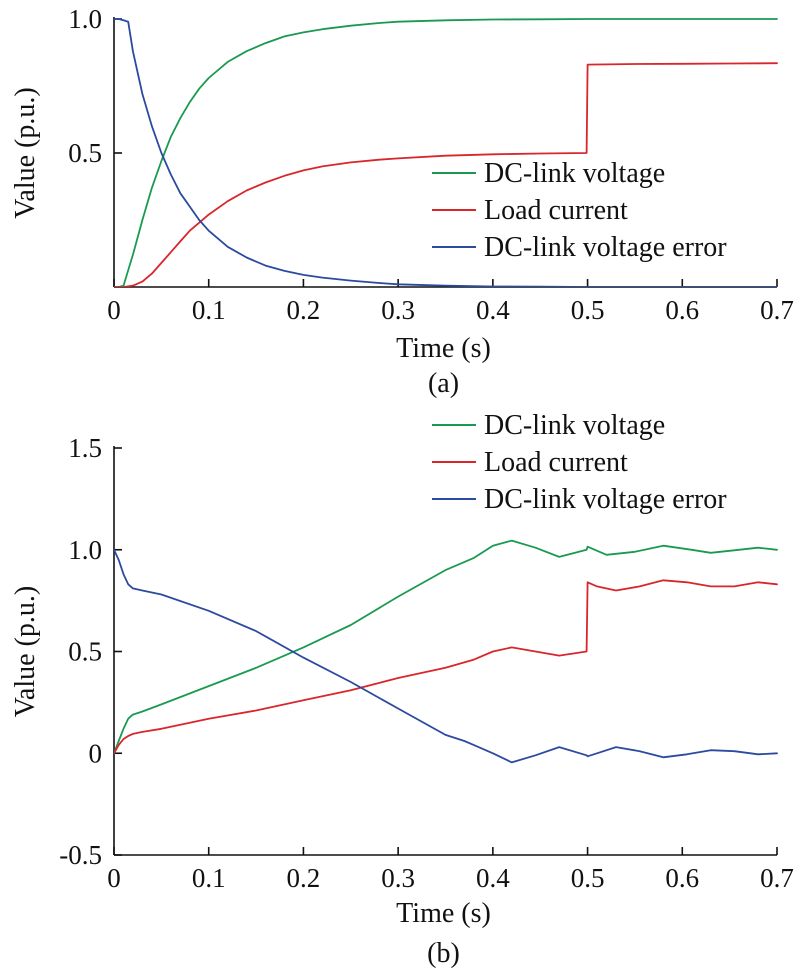 The image size is (798, 979). What do you see at coordinates (443, 383) in the screenshot?
I see `panel-caption: (a)` at bounding box center [443, 383].